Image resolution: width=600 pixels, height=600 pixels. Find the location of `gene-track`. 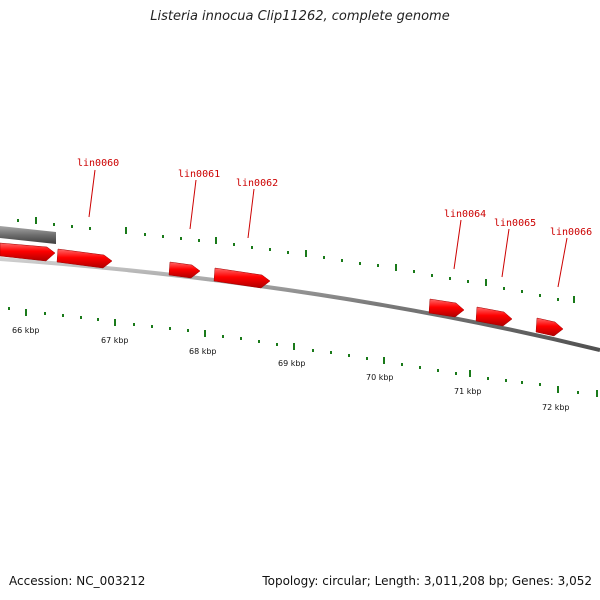

gene-track is located at coordinates (282, 289).